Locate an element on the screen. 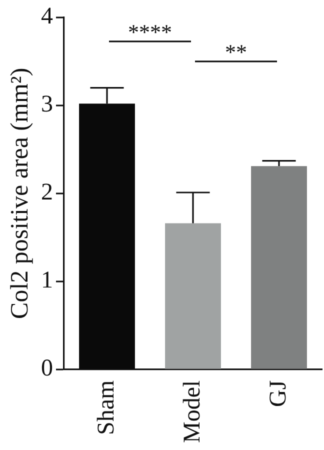 The height and width of the screenshot is (450, 324). y-tick-label: 0 is located at coordinates (47, 369).